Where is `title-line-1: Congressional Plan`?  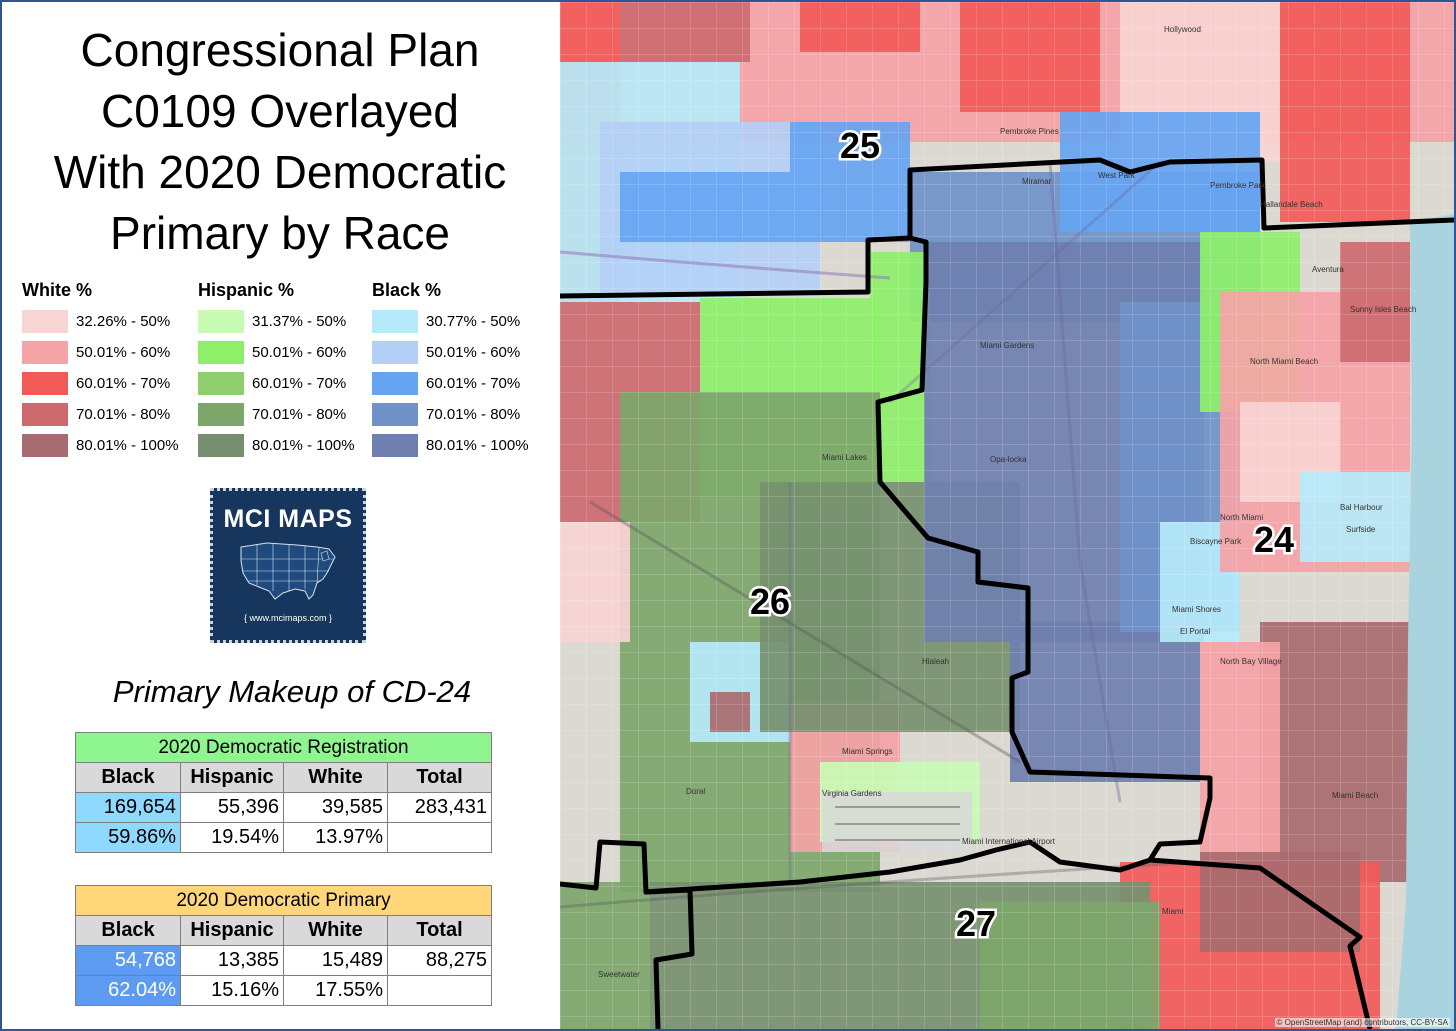 title-line-1: Congressional Plan is located at coordinates (280, 50).